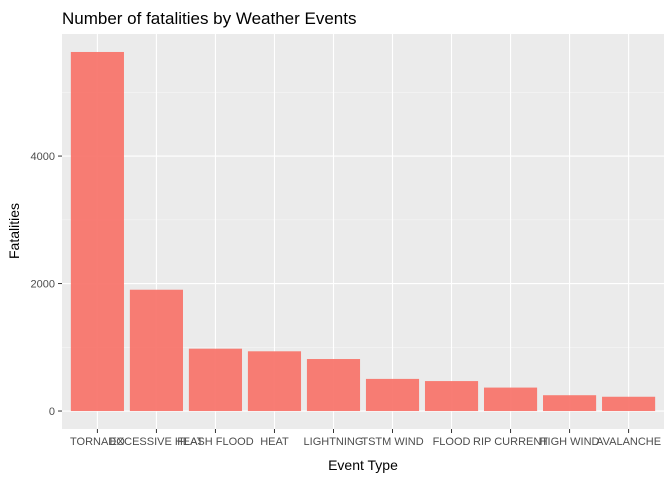 This screenshot has width=672, height=485. I want to click on y-tick-label: 2000, so click(43, 285).